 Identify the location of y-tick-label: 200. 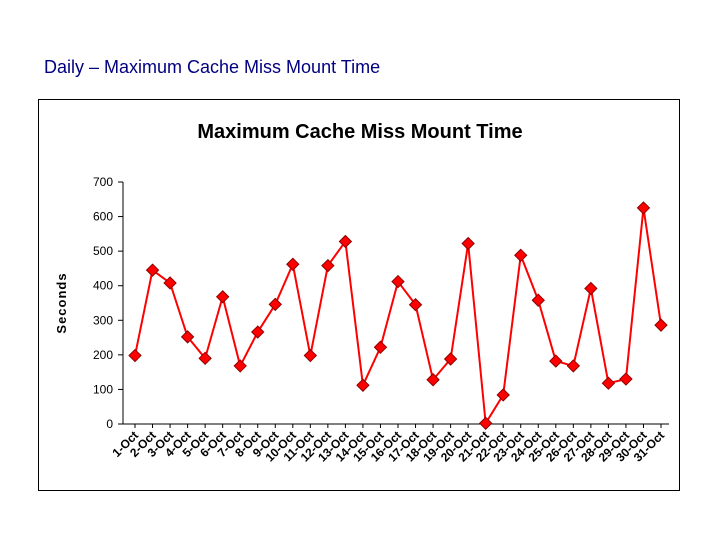
(103, 355).